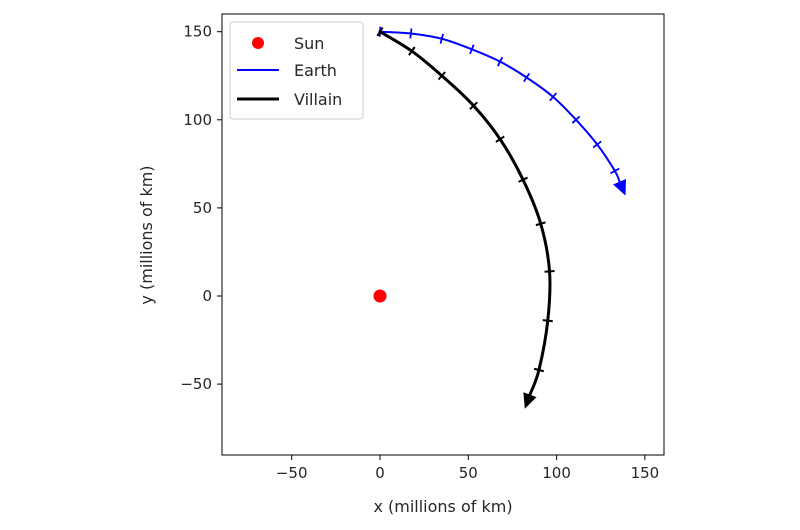 Image resolution: width=800 pixels, height=530 pixels. I want to click on x-tick-label: −50, so click(292, 473).